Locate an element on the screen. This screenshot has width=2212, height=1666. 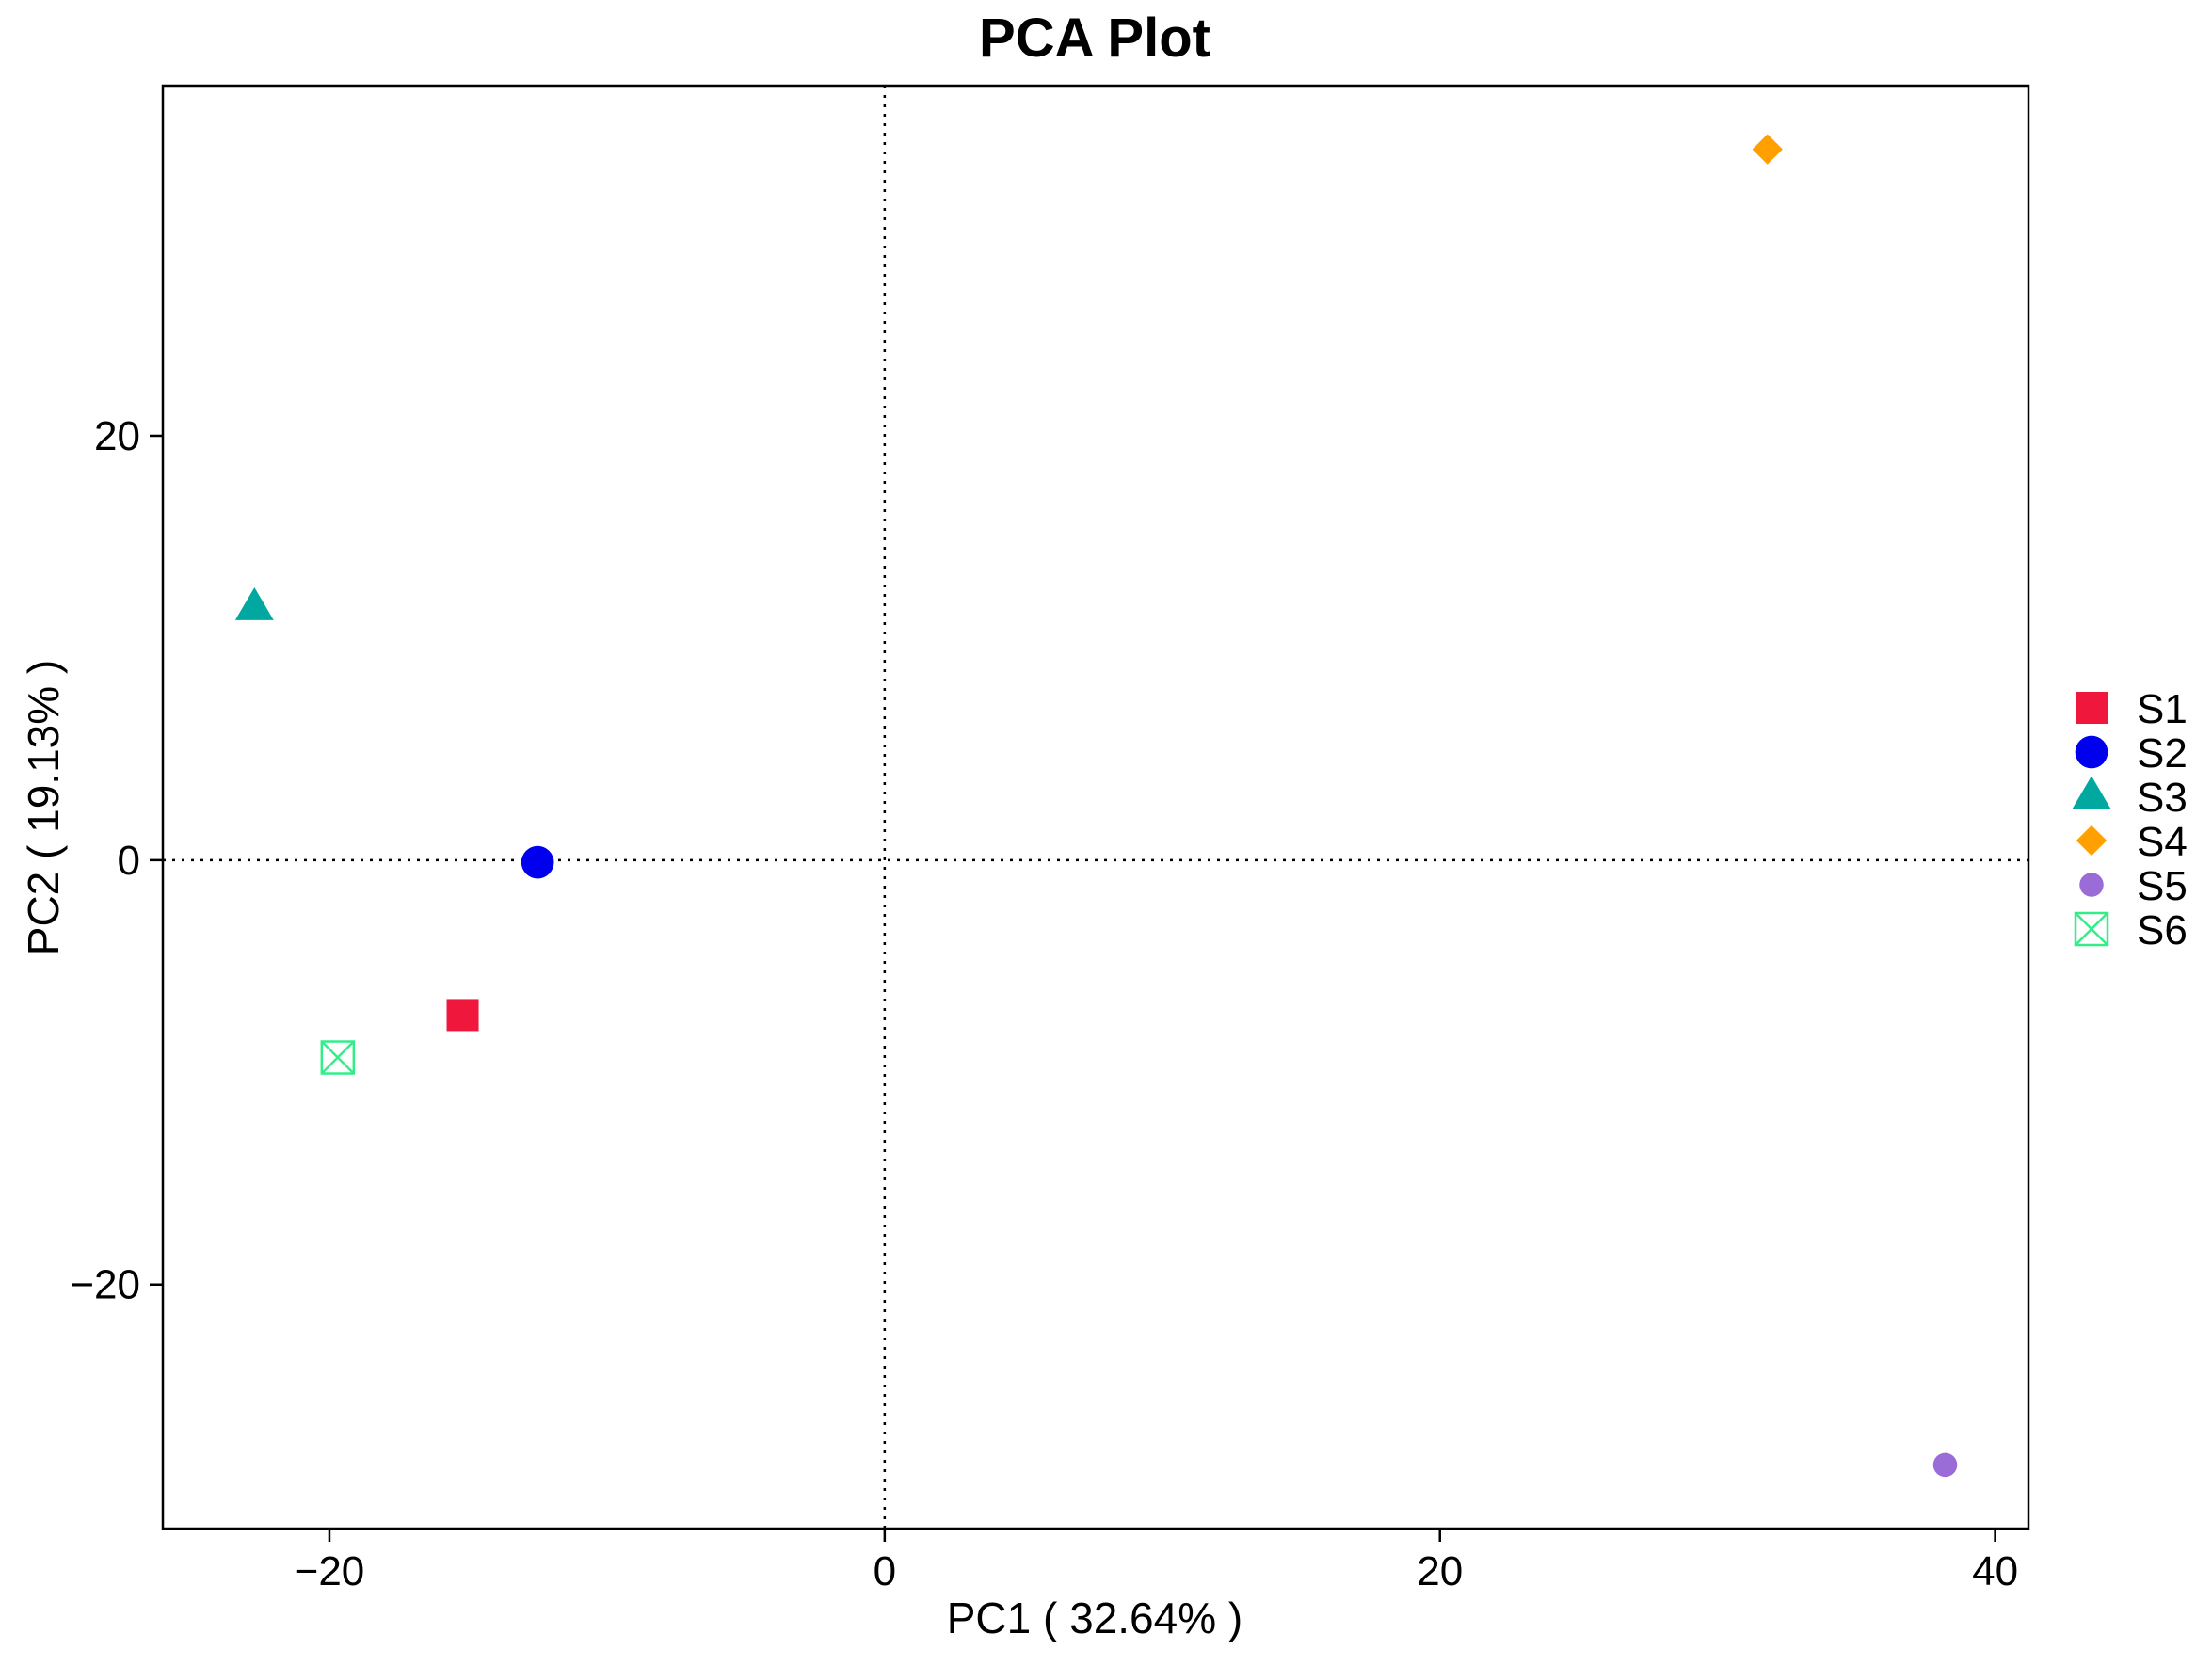
legend-marker-s2 is located at coordinates (2091, 752).